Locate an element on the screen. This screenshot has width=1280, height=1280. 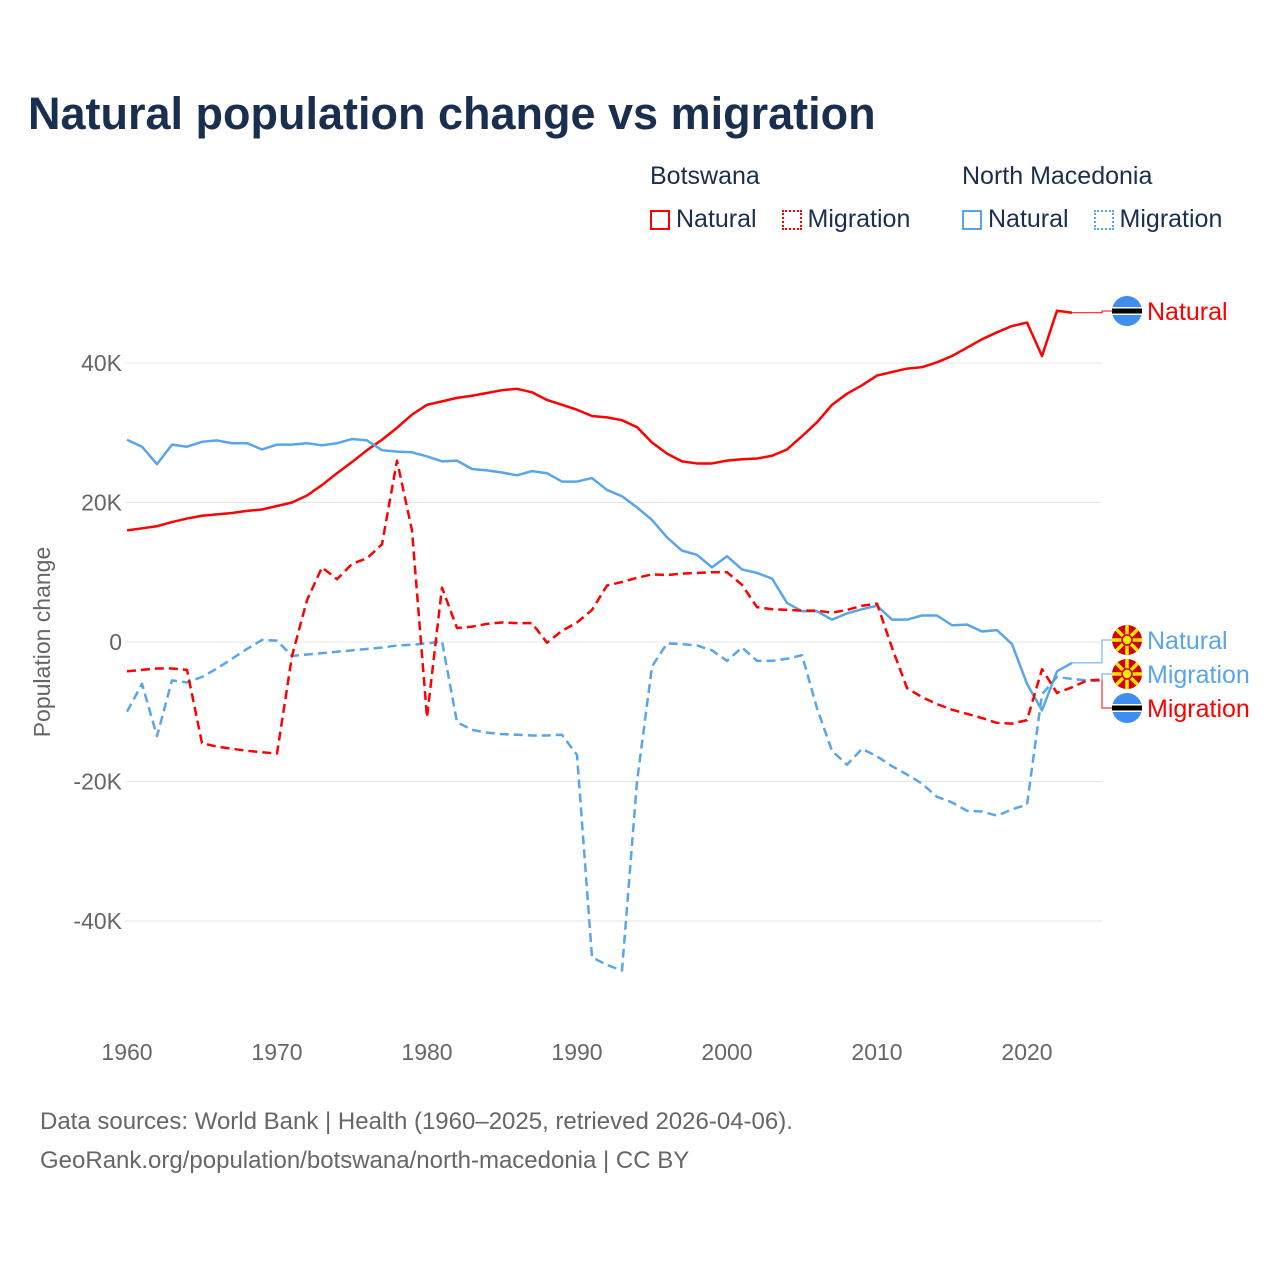
y-axis-label: Population change is located at coordinates (42, 642).